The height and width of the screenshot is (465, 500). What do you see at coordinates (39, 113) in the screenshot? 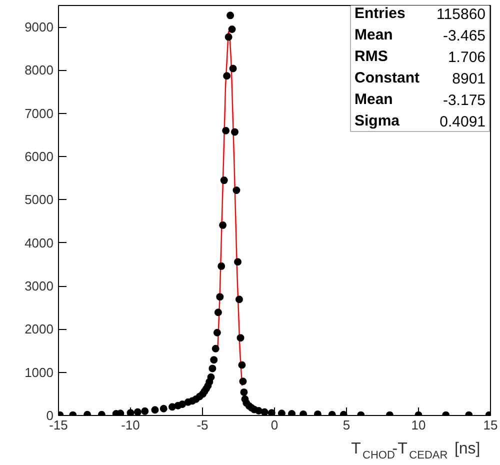
I see `y-tick-label: 7000` at bounding box center [39, 113].